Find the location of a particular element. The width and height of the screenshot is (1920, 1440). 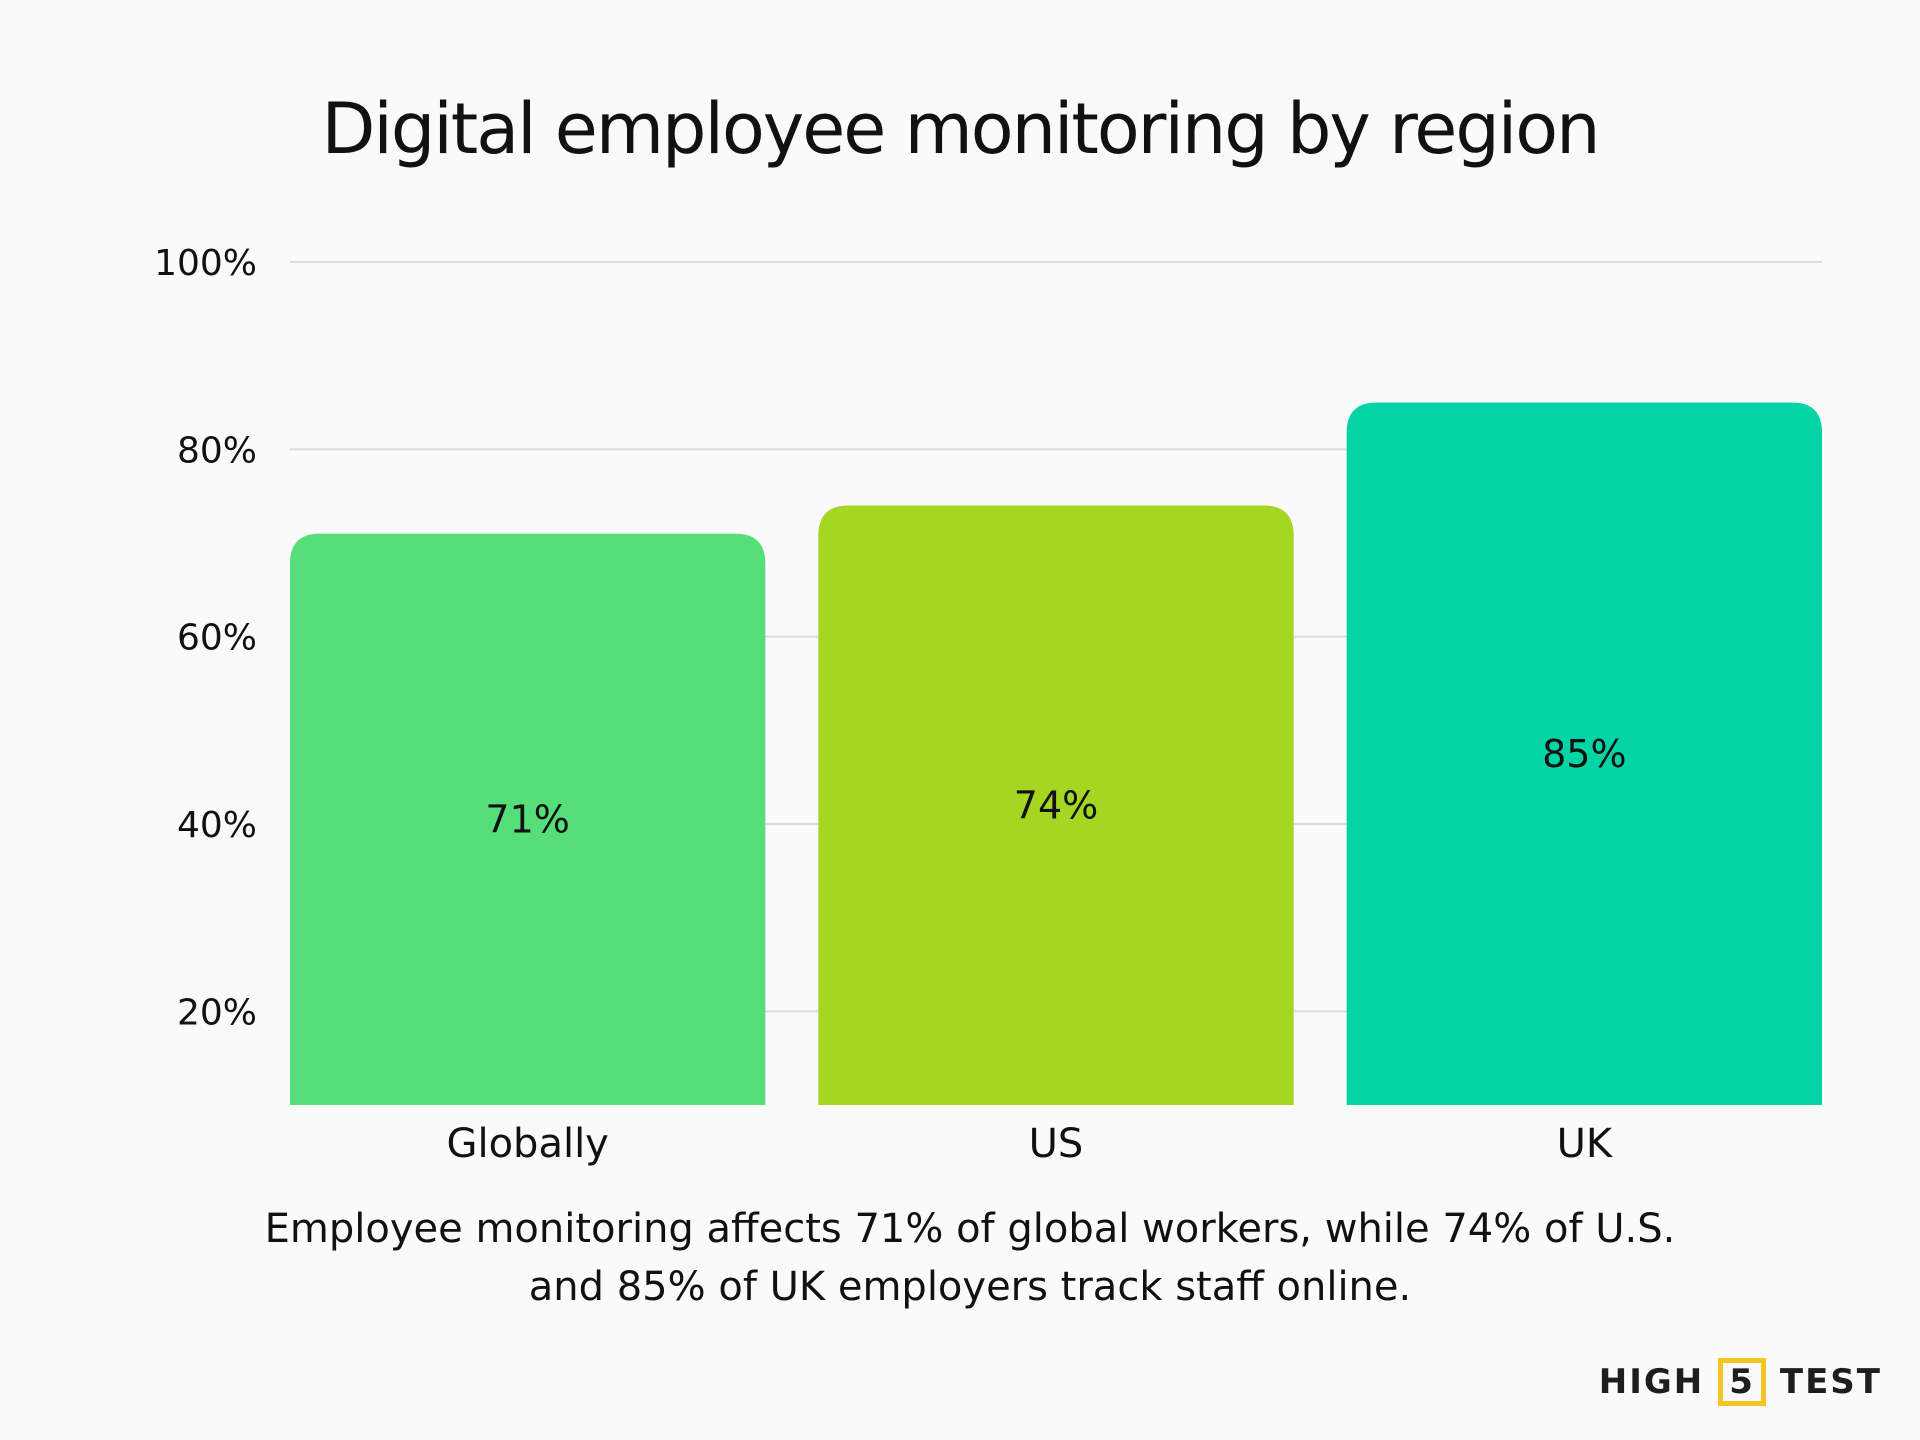

bar-us is located at coordinates (1056, 805).